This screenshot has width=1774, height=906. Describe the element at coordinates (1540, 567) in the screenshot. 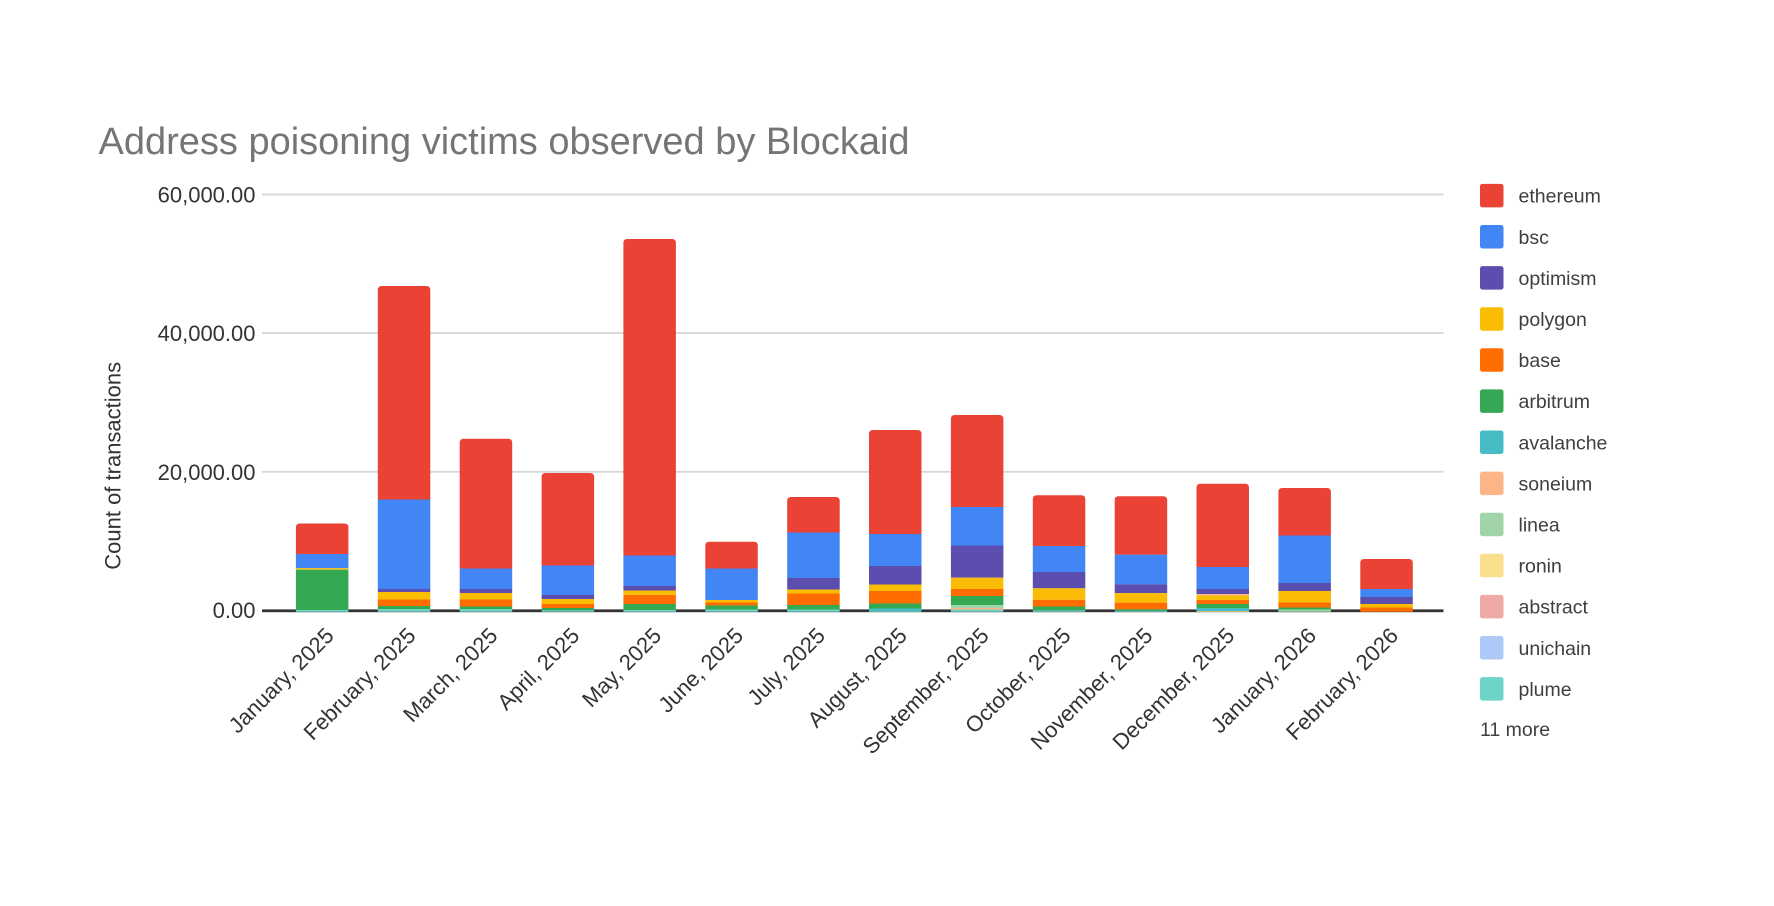

I see `svg-text: ronin` at that location.